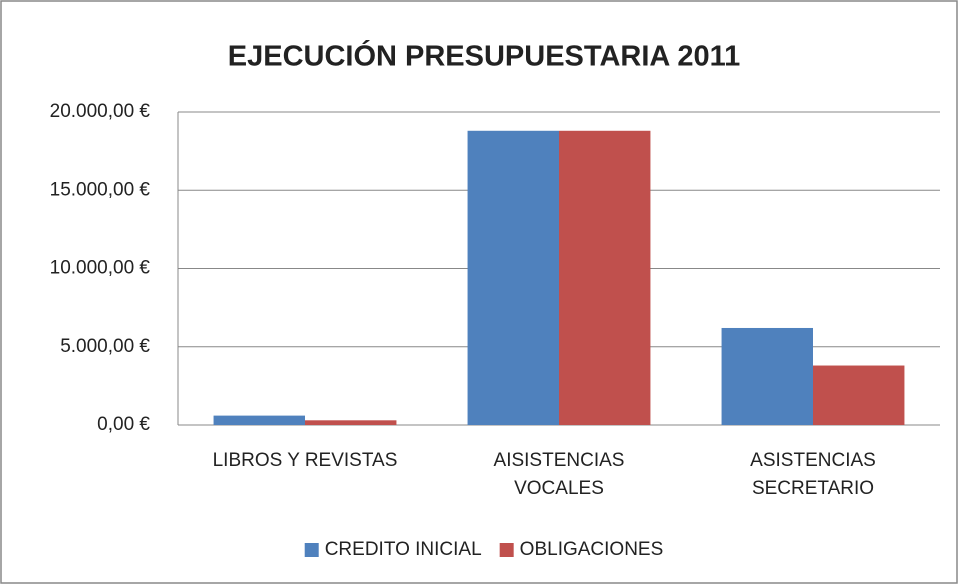  What do you see at coordinates (484, 56) in the screenshot?
I see `chart-title: EJECUCIÓN PRESUPUESTARIA 2011` at bounding box center [484, 56].